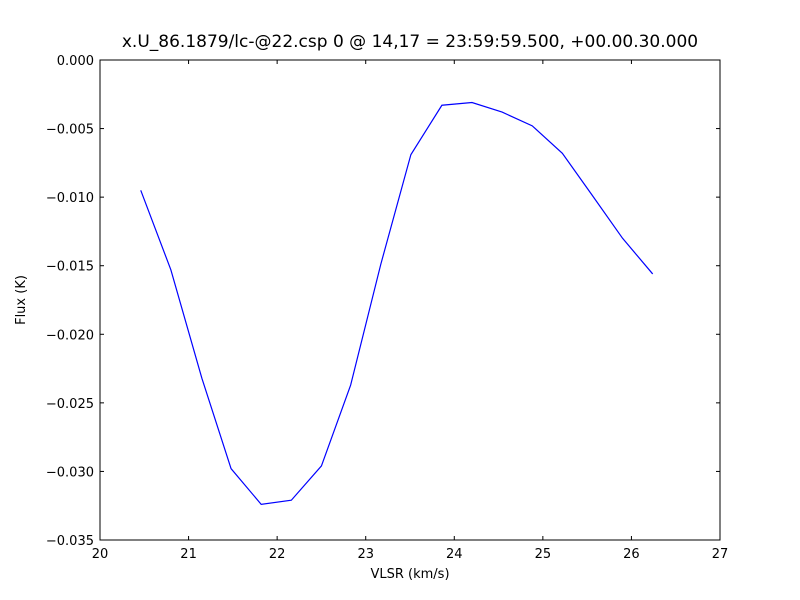 This screenshot has width=800, height=600. Describe the element at coordinates (70, 541) in the screenshot. I see `y-tick-label: −0.035` at that location.